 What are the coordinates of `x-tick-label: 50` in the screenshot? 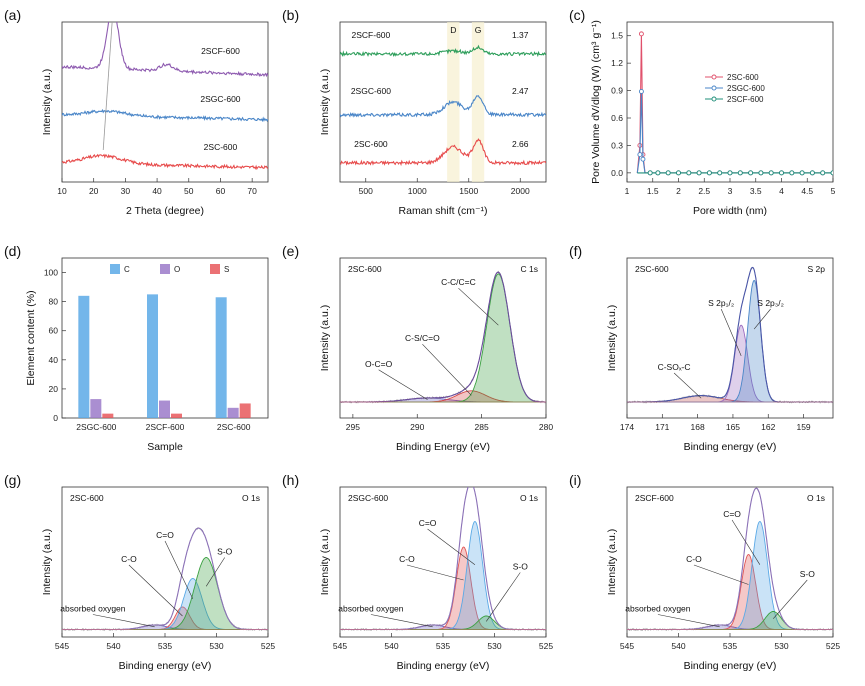 It's located at (189, 191).